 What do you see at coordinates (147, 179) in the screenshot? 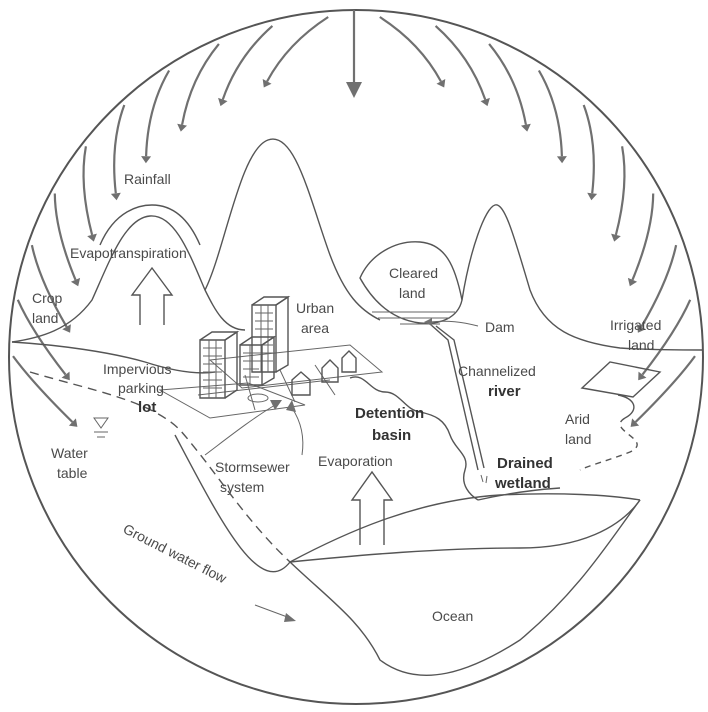
I see `label-rainfall: Rainfall` at bounding box center [147, 179].